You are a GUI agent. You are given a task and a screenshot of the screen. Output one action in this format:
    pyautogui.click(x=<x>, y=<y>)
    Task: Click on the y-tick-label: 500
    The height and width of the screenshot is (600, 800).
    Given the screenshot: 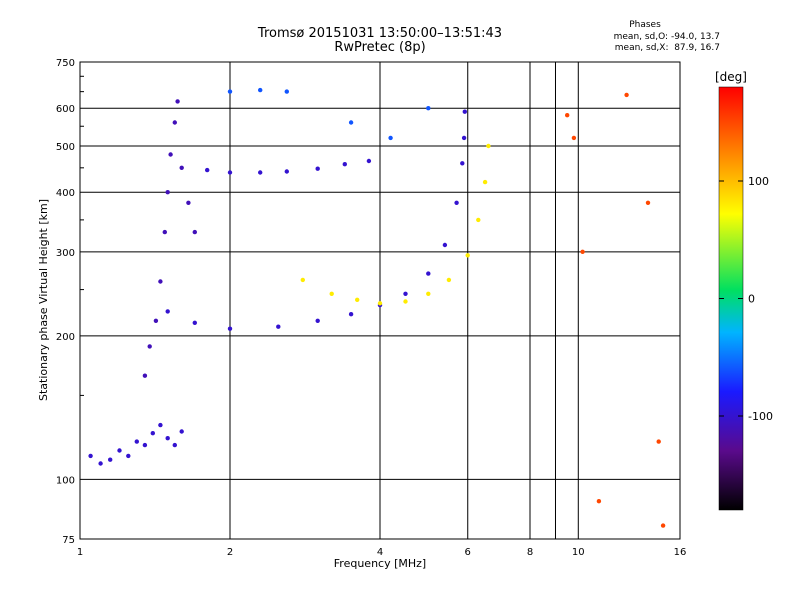 What is the action you would take?
    pyautogui.click(x=65, y=147)
    